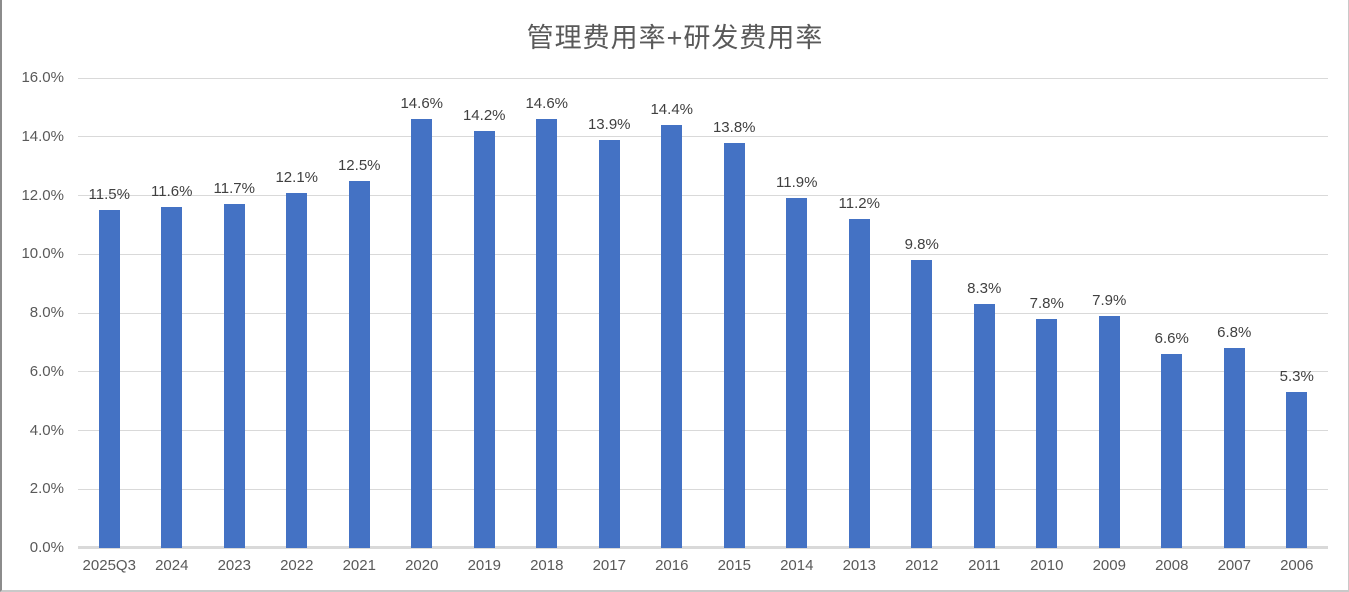 This screenshot has width=1349, height=592. Describe the element at coordinates (46, 489) in the screenshot. I see `y-tick-label: 2.0%` at that location.